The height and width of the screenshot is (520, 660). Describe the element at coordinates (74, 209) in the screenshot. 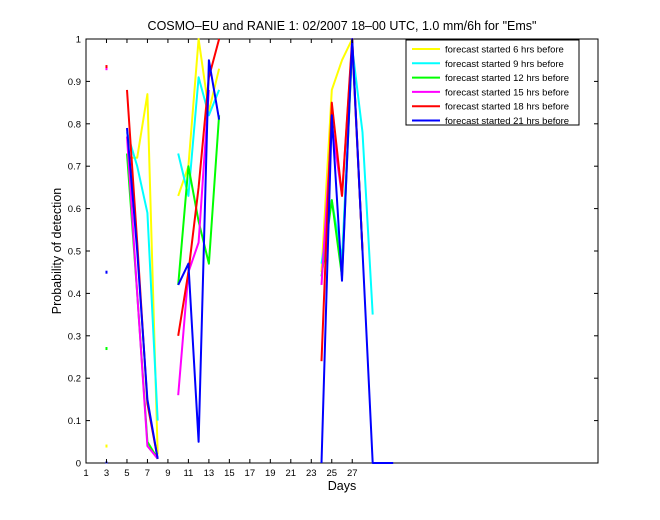

I see `y-tick-label: 0.6` at that location.